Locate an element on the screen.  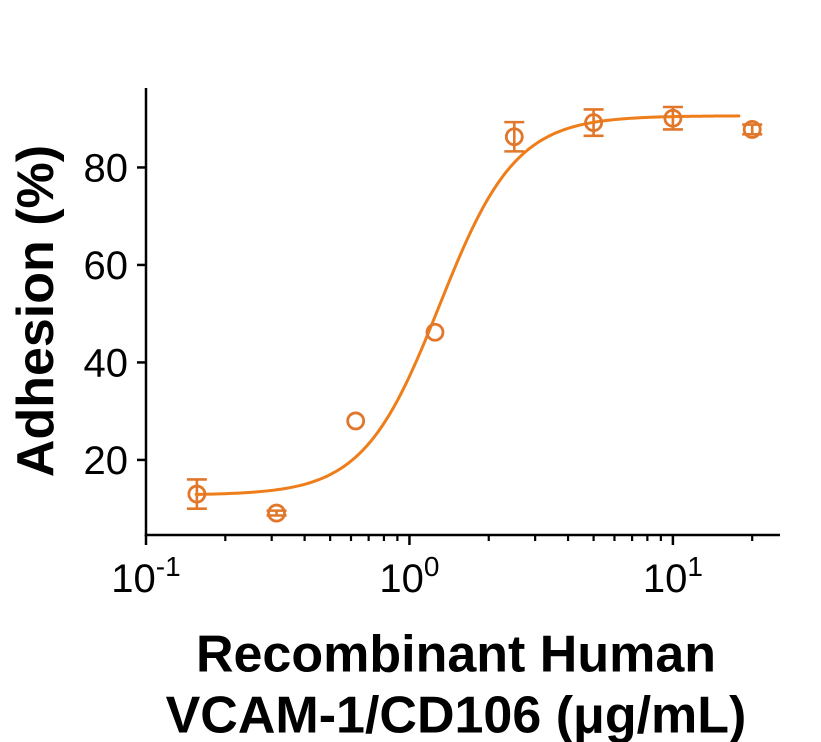
y-axis-title: Adhesion (%) is located at coordinates (36, 311).